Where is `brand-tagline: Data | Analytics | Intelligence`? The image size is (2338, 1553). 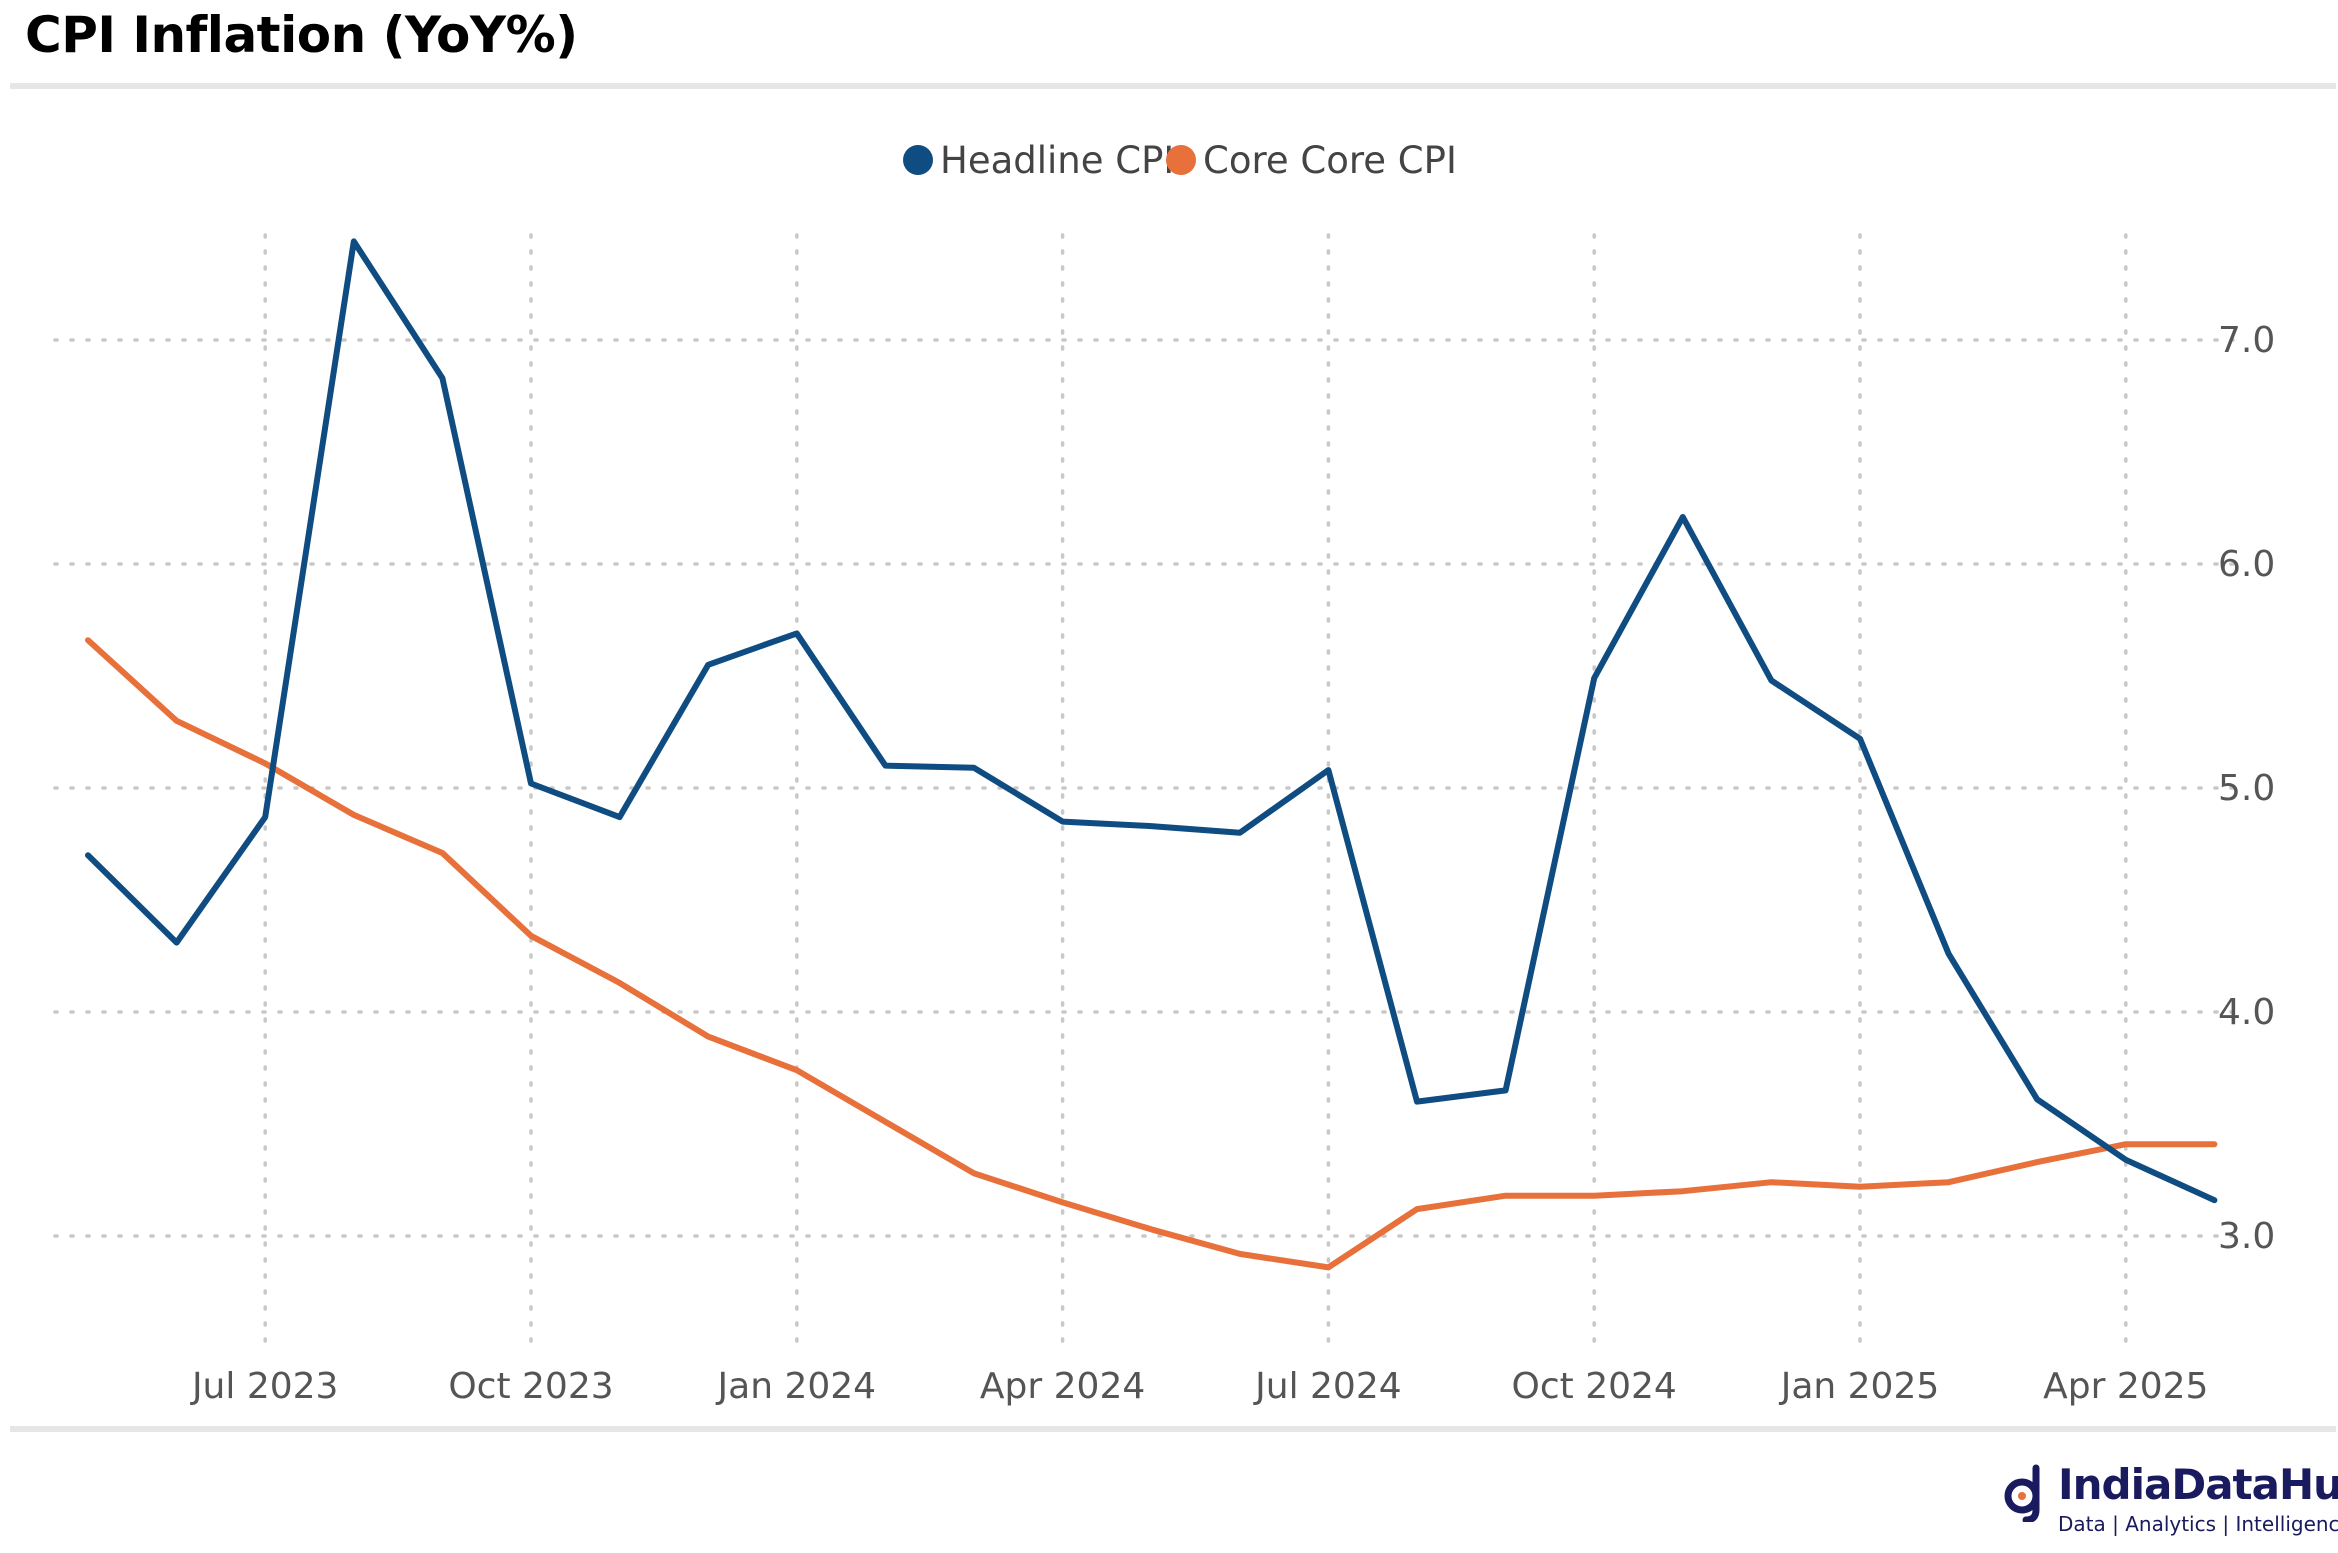 brand-tagline: Data | Analytics | Intelligence is located at coordinates (2198, 1524).